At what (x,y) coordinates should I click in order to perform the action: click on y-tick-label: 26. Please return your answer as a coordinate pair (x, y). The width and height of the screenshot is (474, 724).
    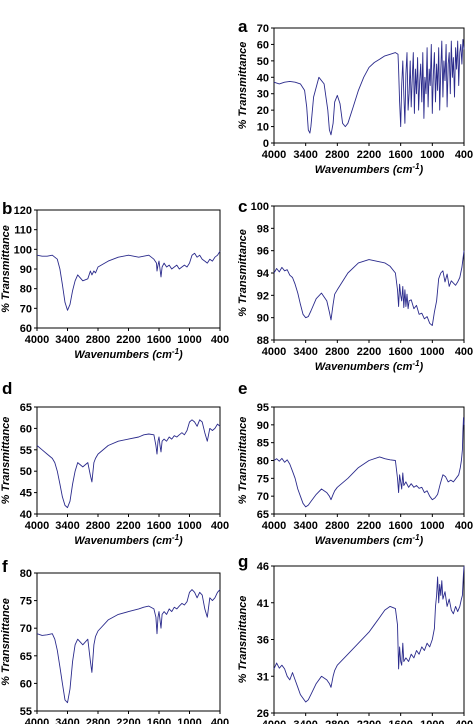
    Looking at the image, I should click on (263, 714).